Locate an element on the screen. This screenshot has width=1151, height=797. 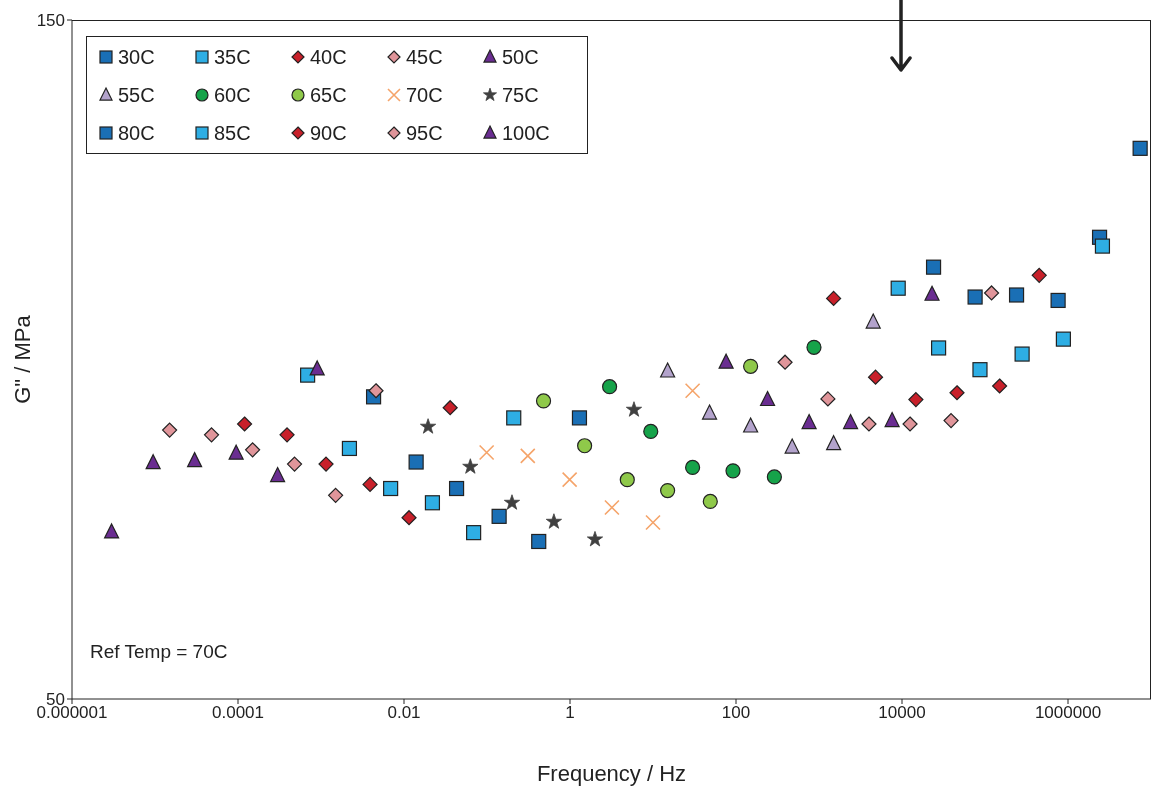
legend-label: 95C is located at coordinates (424, 133).